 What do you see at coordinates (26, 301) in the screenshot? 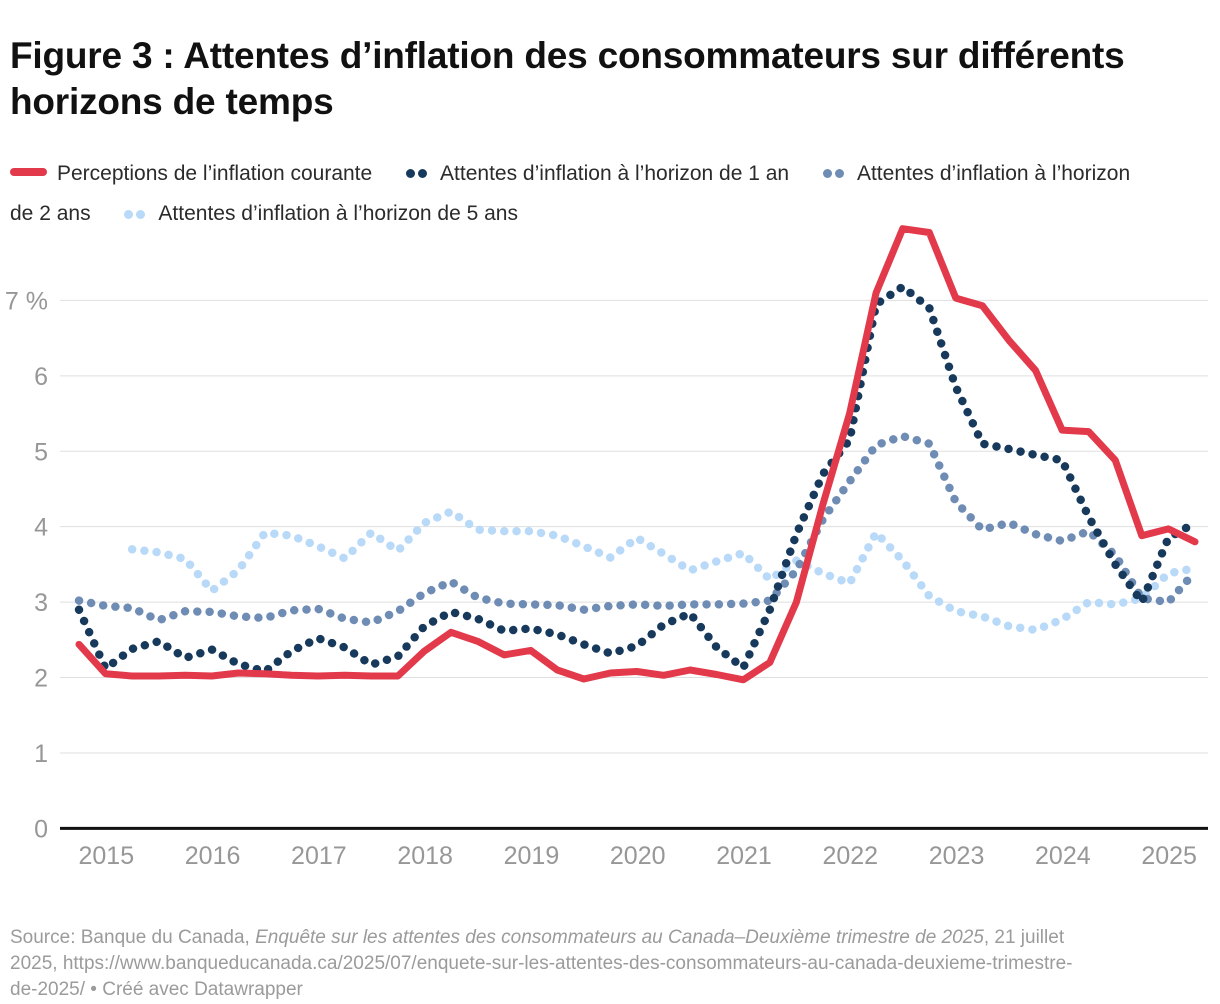
I see `y-axis-label: 7 %` at bounding box center [26, 301].